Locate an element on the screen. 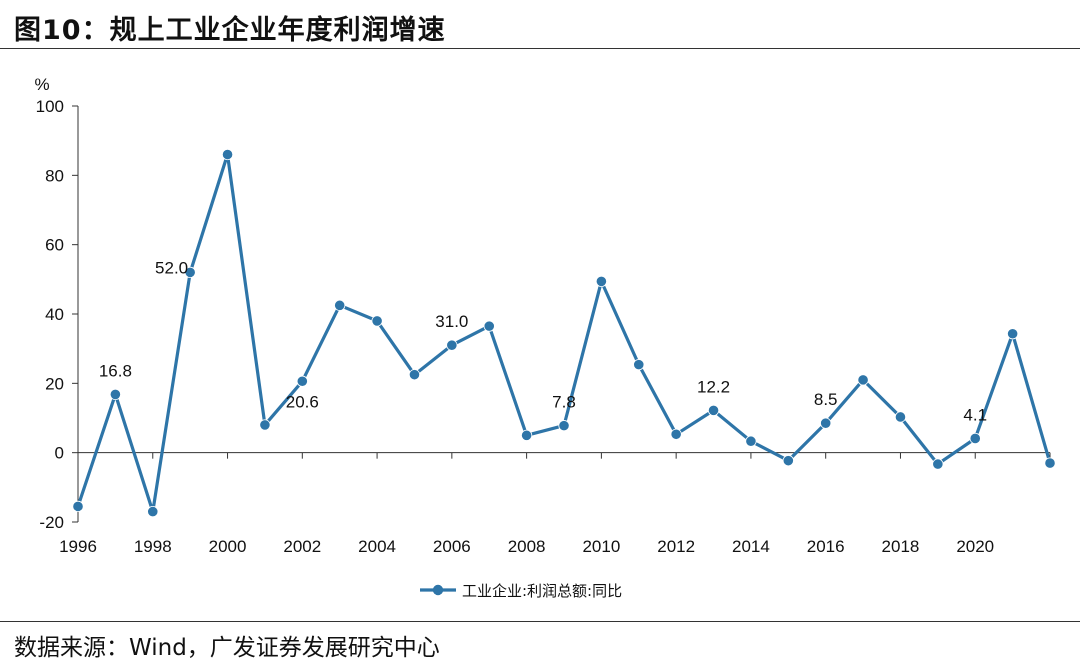 This screenshot has width=1080, height=663. x-tick-label: 2000 is located at coordinates (228, 546).